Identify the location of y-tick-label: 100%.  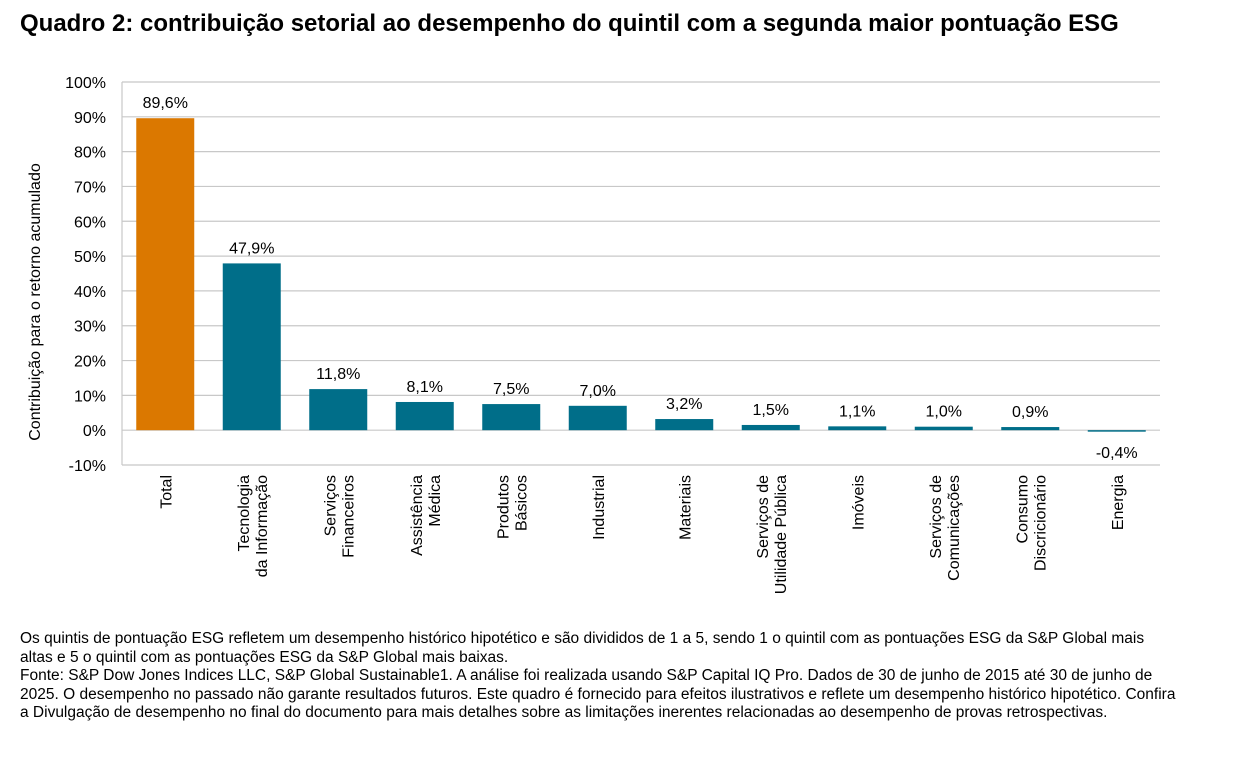
(85, 83).